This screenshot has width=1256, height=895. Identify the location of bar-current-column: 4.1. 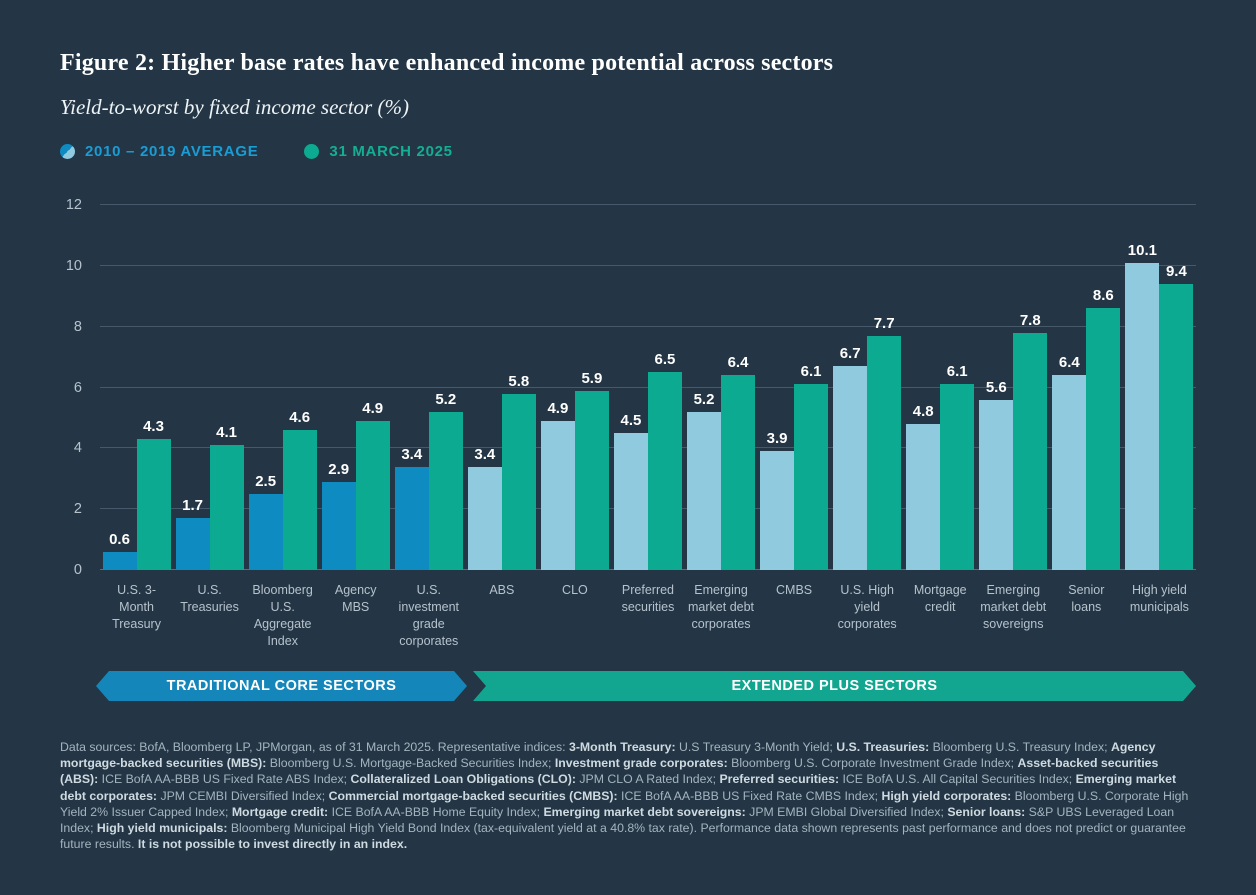
(226, 497).